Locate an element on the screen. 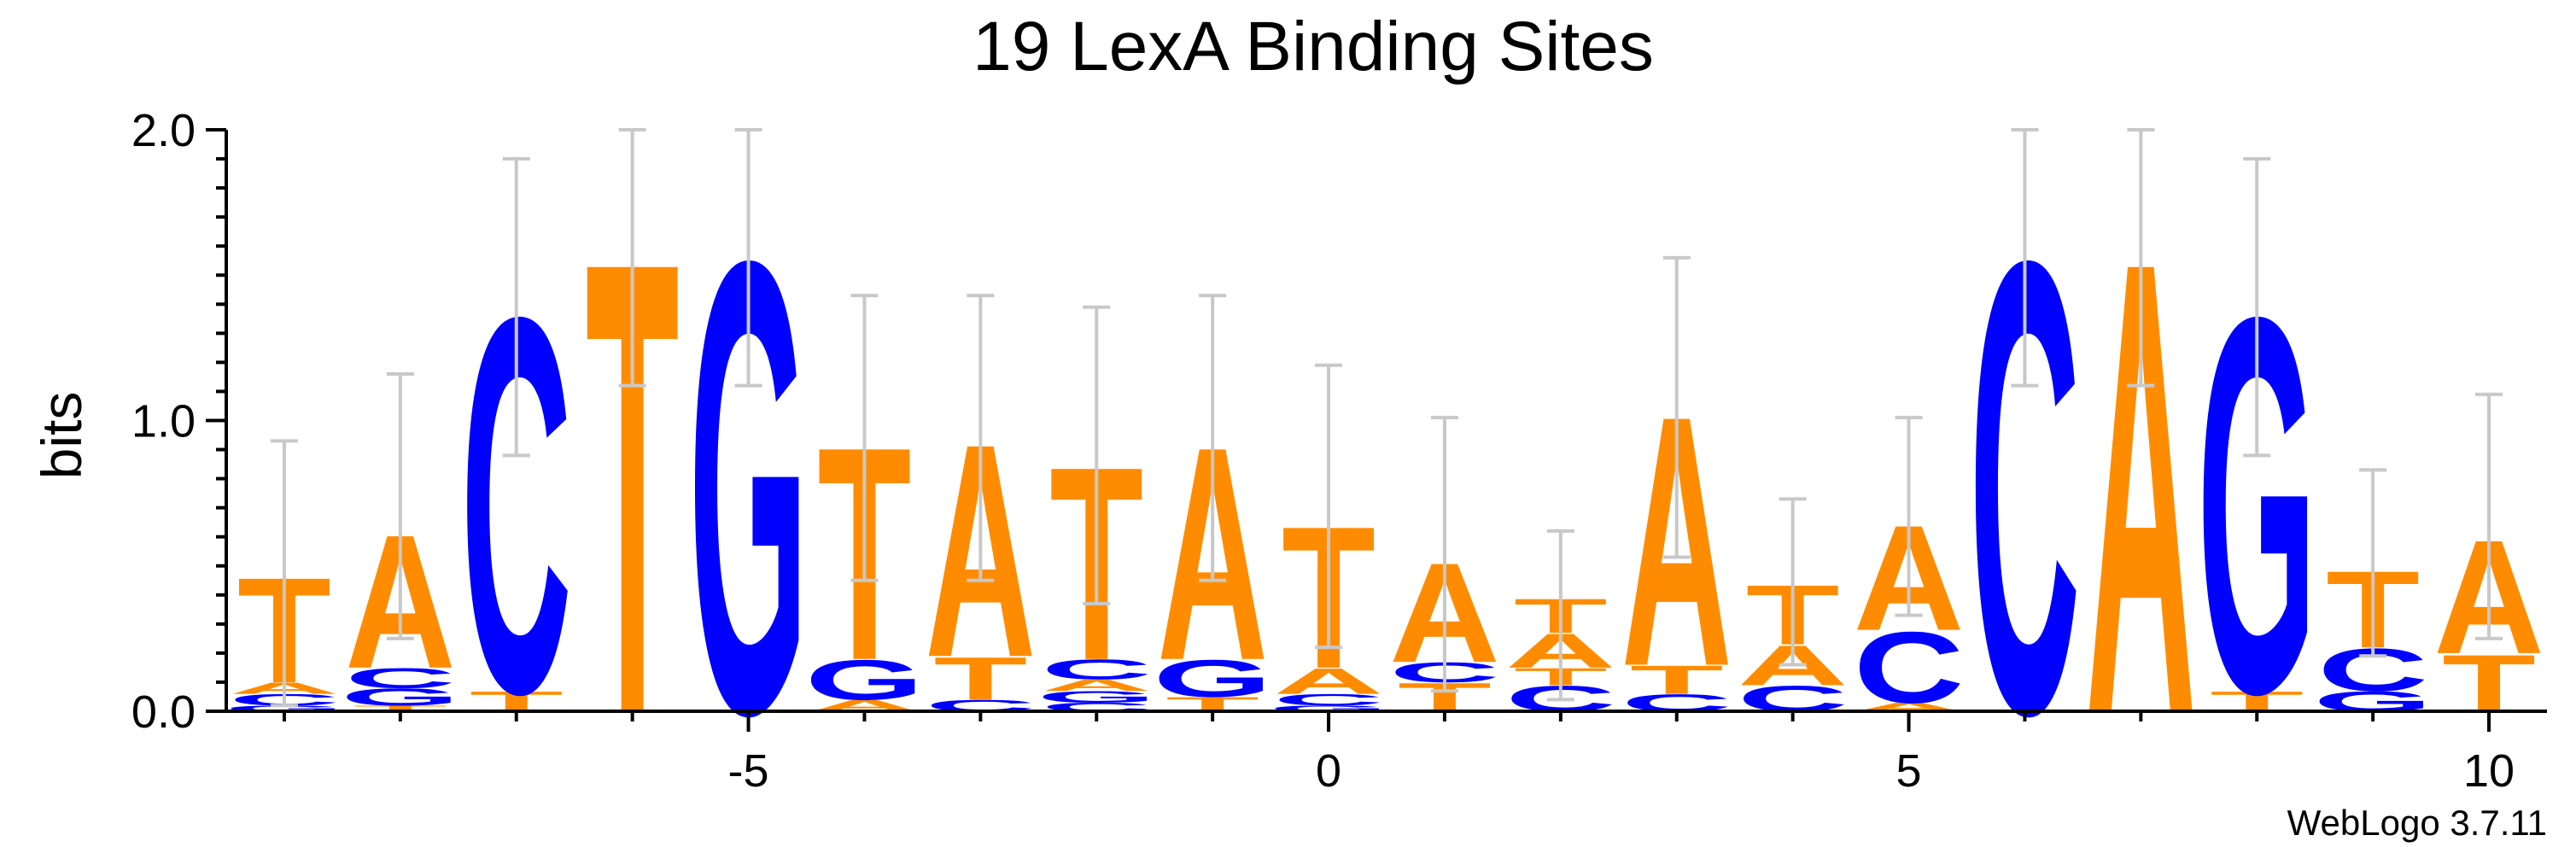 This screenshot has height=847, width=2576. x-tick-label: 0 is located at coordinates (1328, 771).